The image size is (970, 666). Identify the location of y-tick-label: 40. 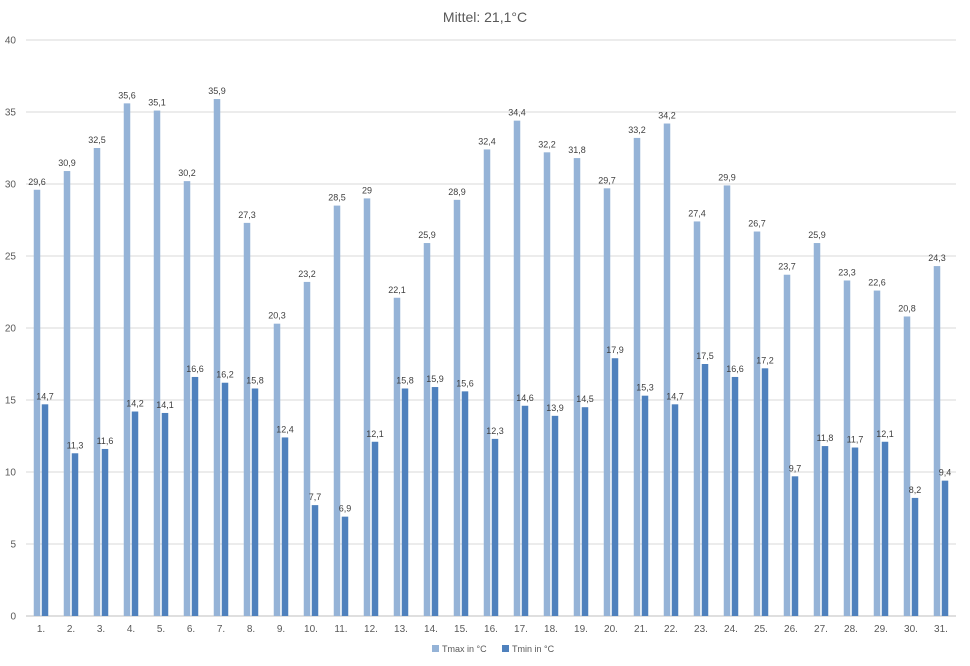
(11, 41).